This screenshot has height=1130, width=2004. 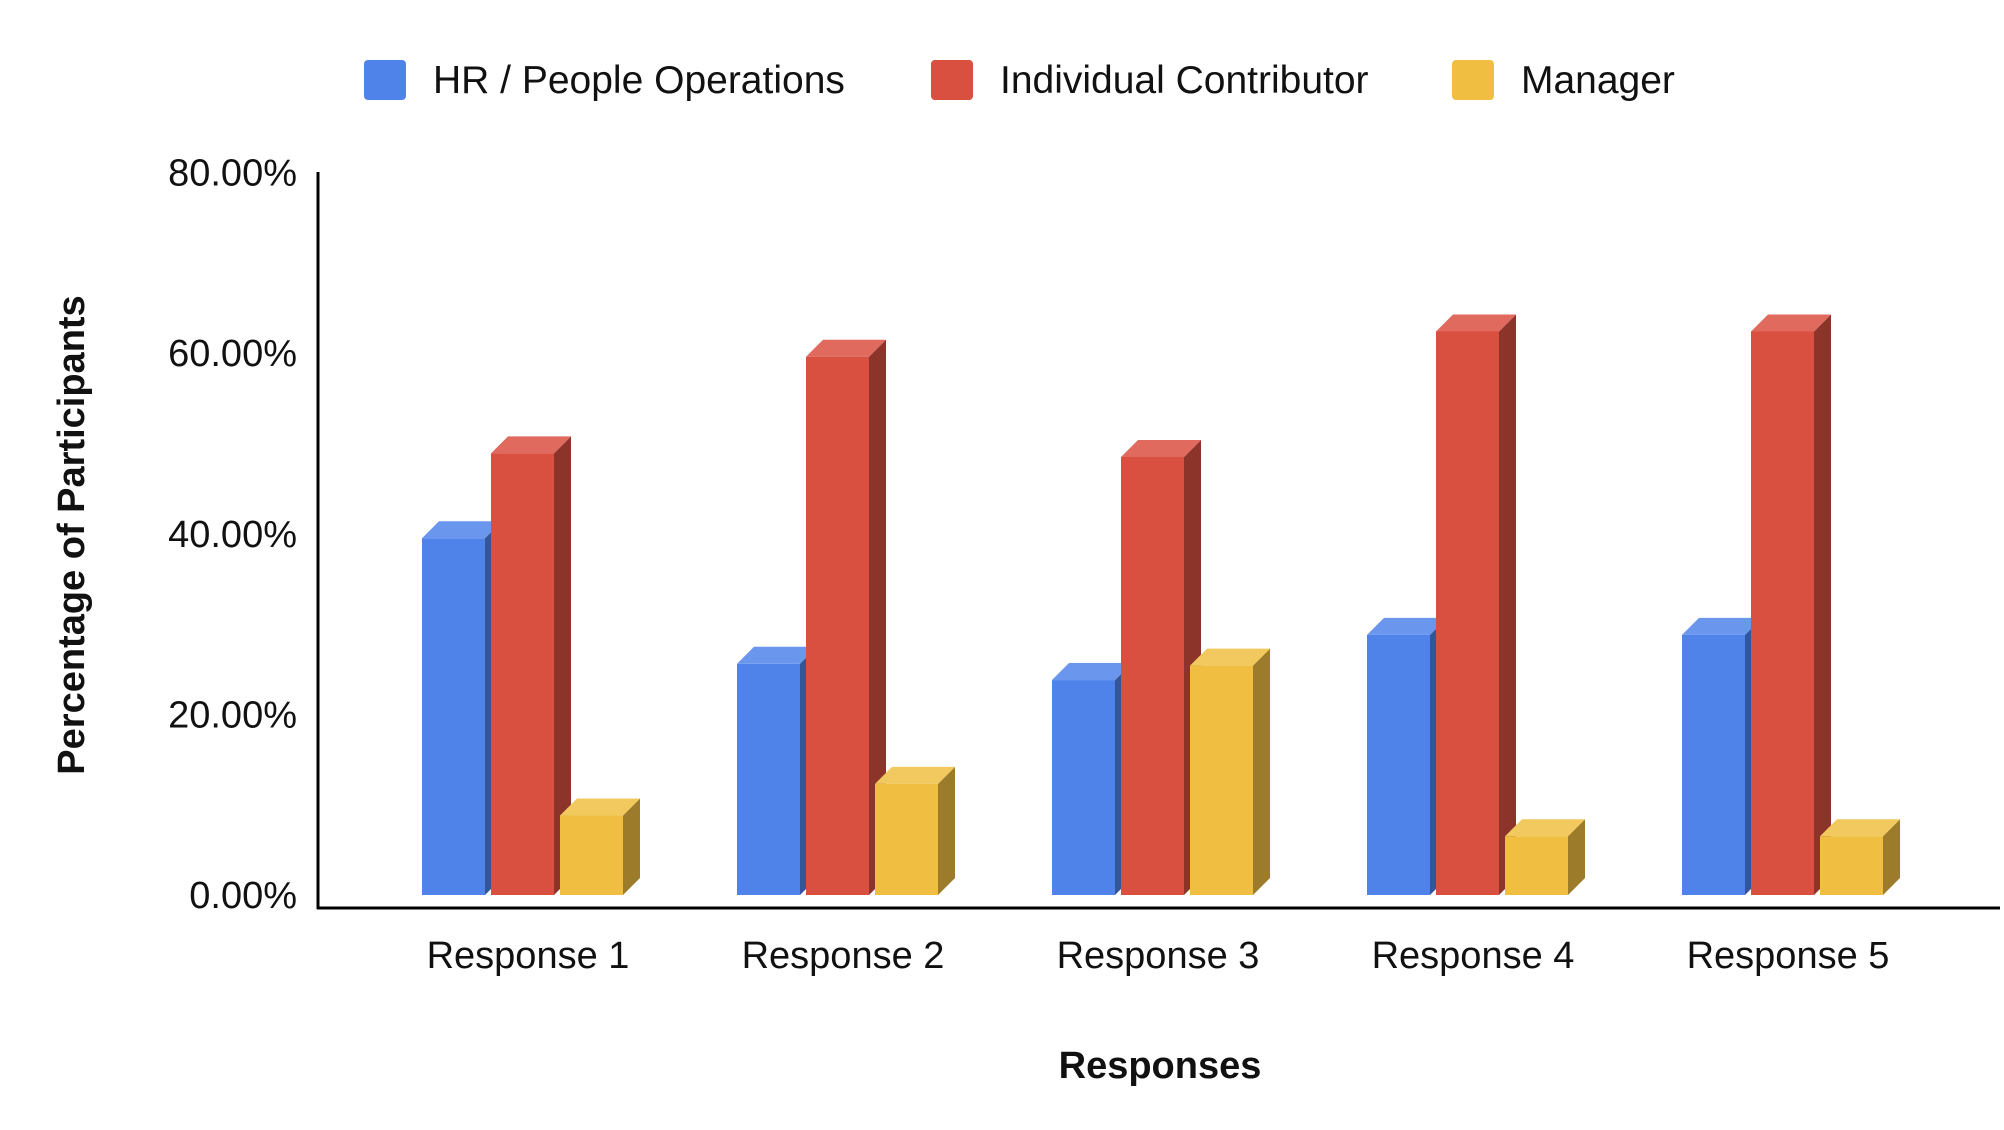 I want to click on legend-item: Individual Contributor, so click(x=1150, y=80).